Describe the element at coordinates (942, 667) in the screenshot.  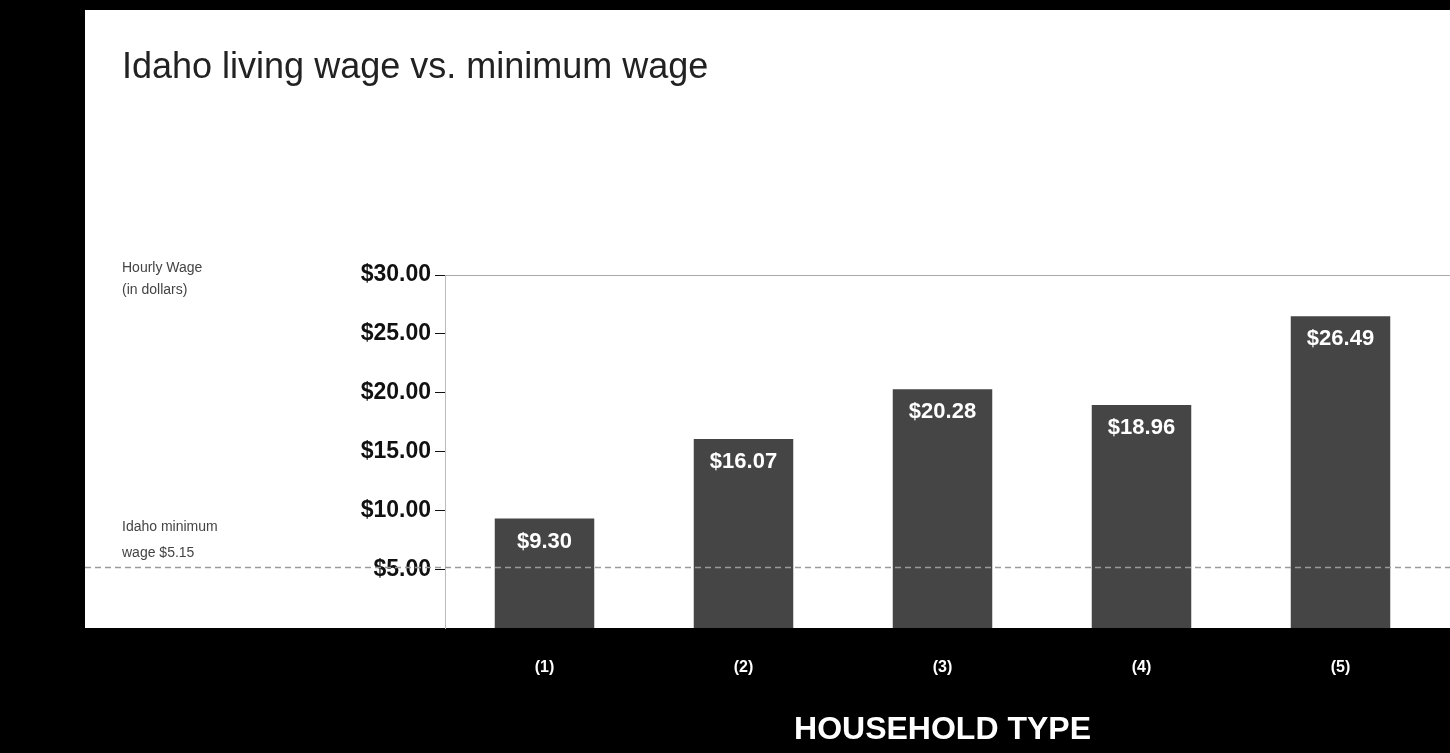
I see `x-tick-label: (3)` at that location.